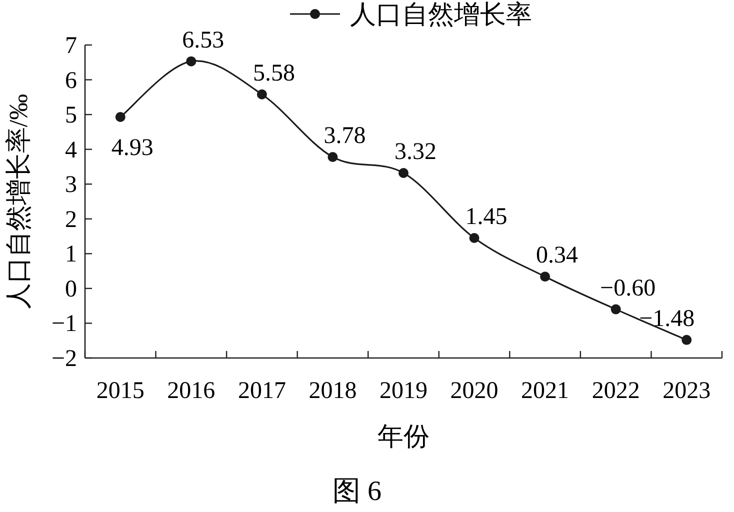  I want to click on x-tick-label: 2020, so click(474, 391).